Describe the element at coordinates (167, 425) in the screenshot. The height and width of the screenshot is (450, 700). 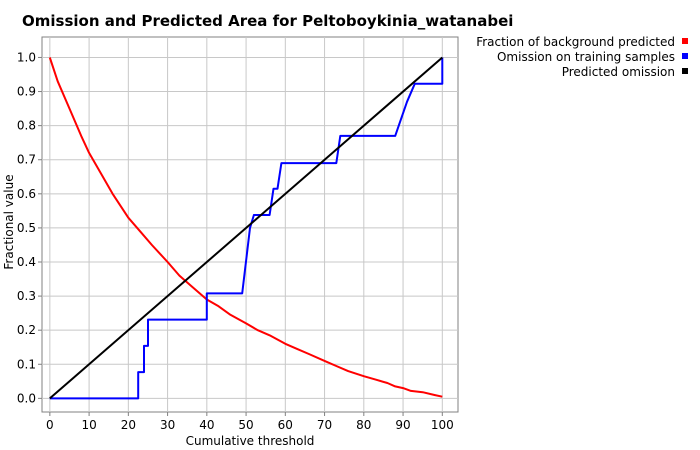
I see `x-tick-label: 30` at that location.